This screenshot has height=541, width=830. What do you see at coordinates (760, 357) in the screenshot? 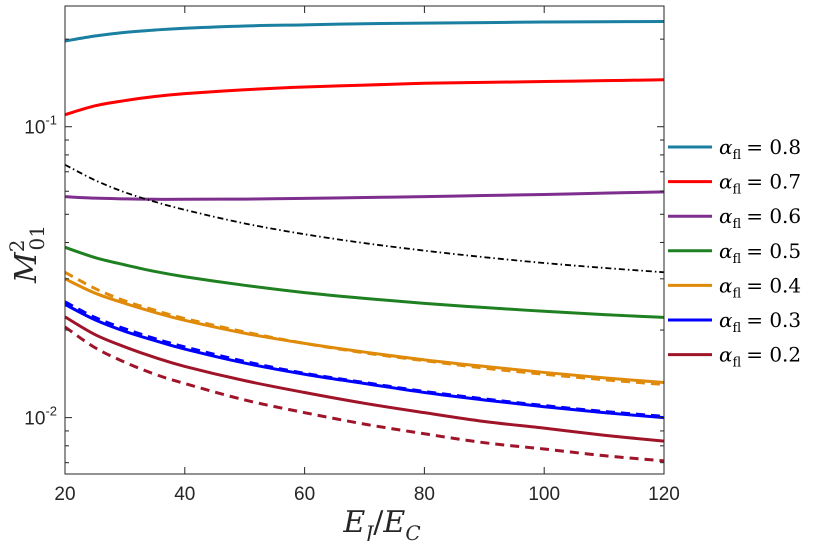
I see `legend-label-0-2: αfl = 0.2` at bounding box center [760, 357].